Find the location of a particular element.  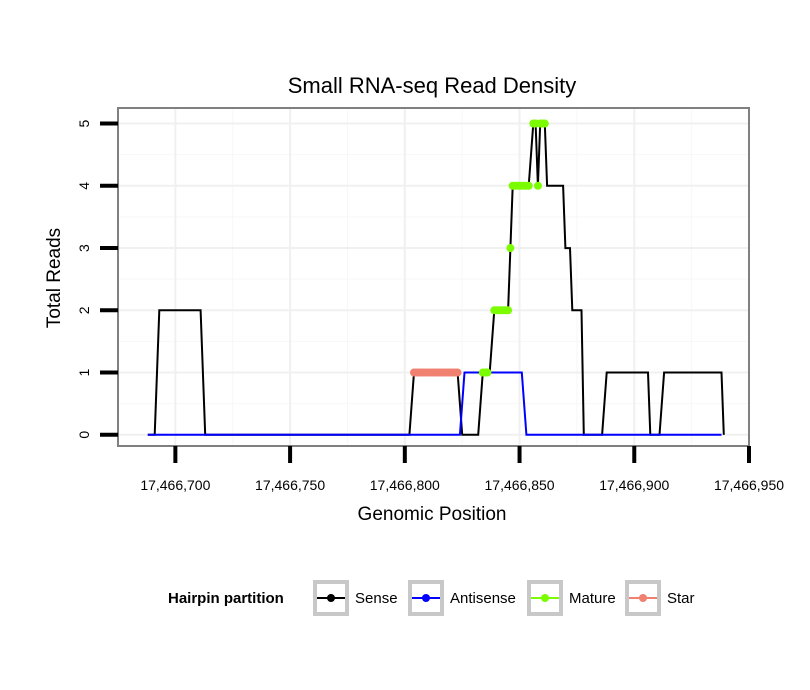

legend-title: Hairpin partition is located at coordinates (226, 598).